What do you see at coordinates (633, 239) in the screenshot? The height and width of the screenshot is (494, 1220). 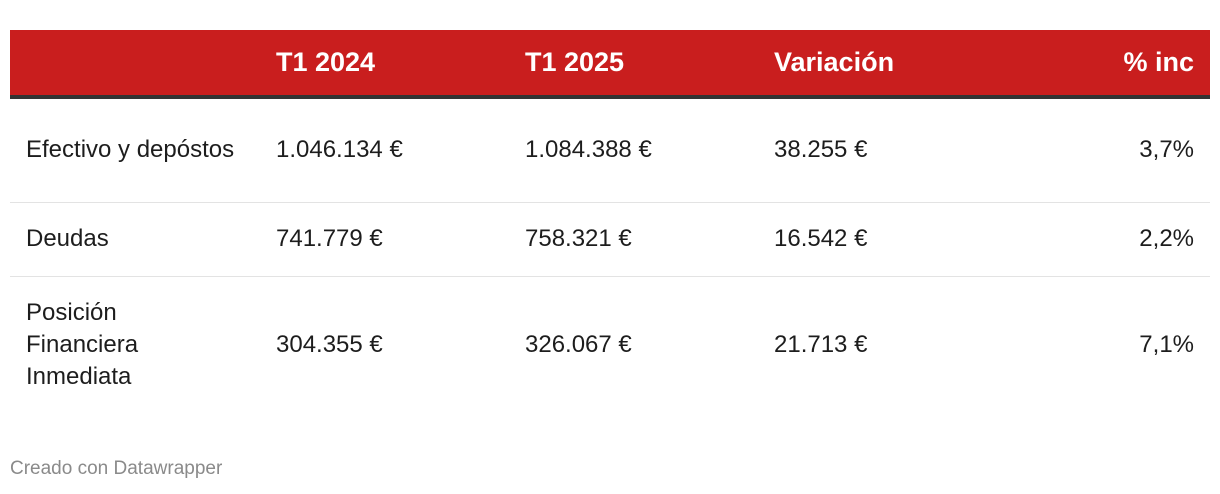 I see `cell-t1-2025: 758.321 €` at bounding box center [633, 239].